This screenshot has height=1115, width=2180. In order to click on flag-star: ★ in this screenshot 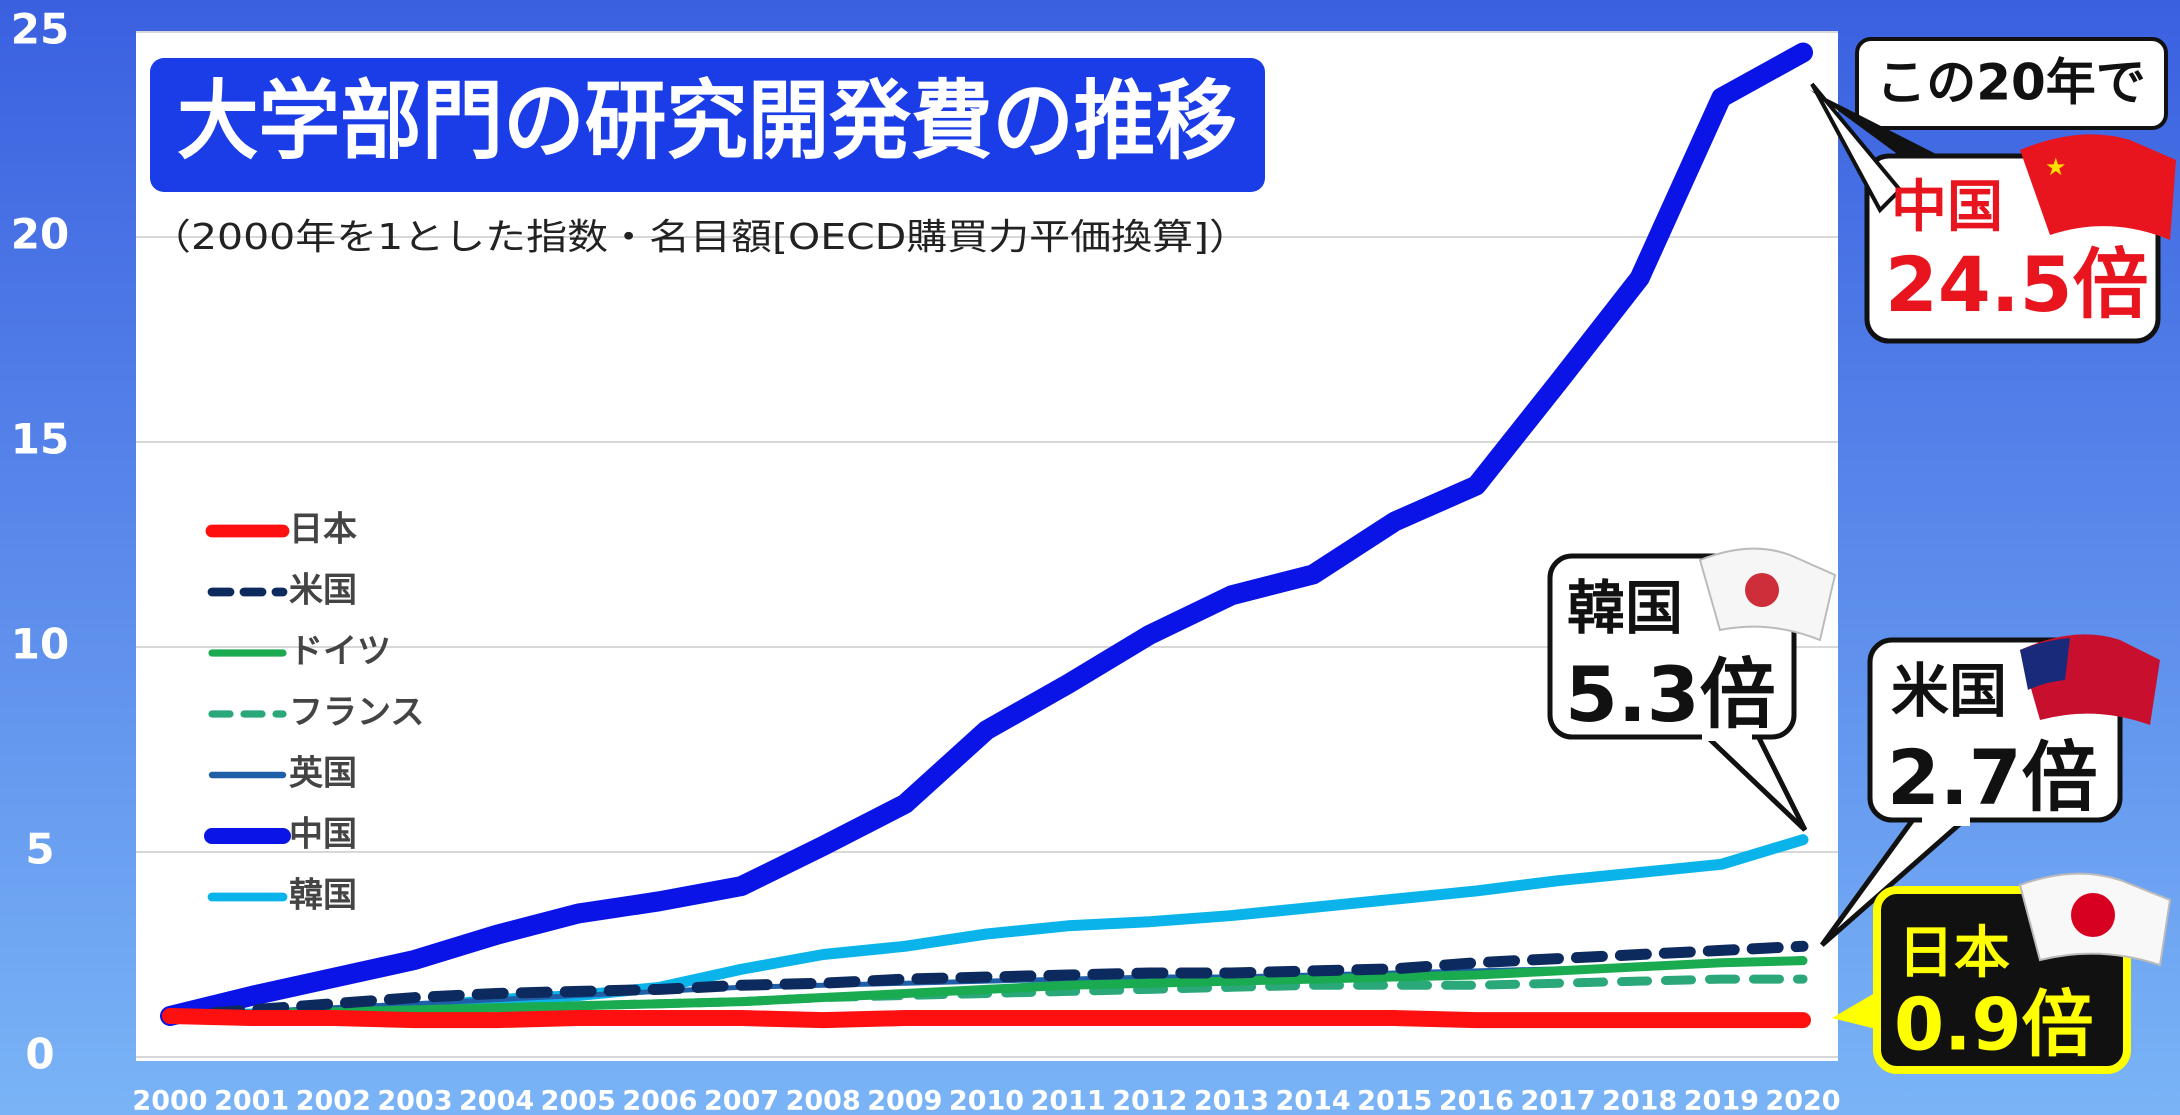, I will do `click(2056, 167)`.